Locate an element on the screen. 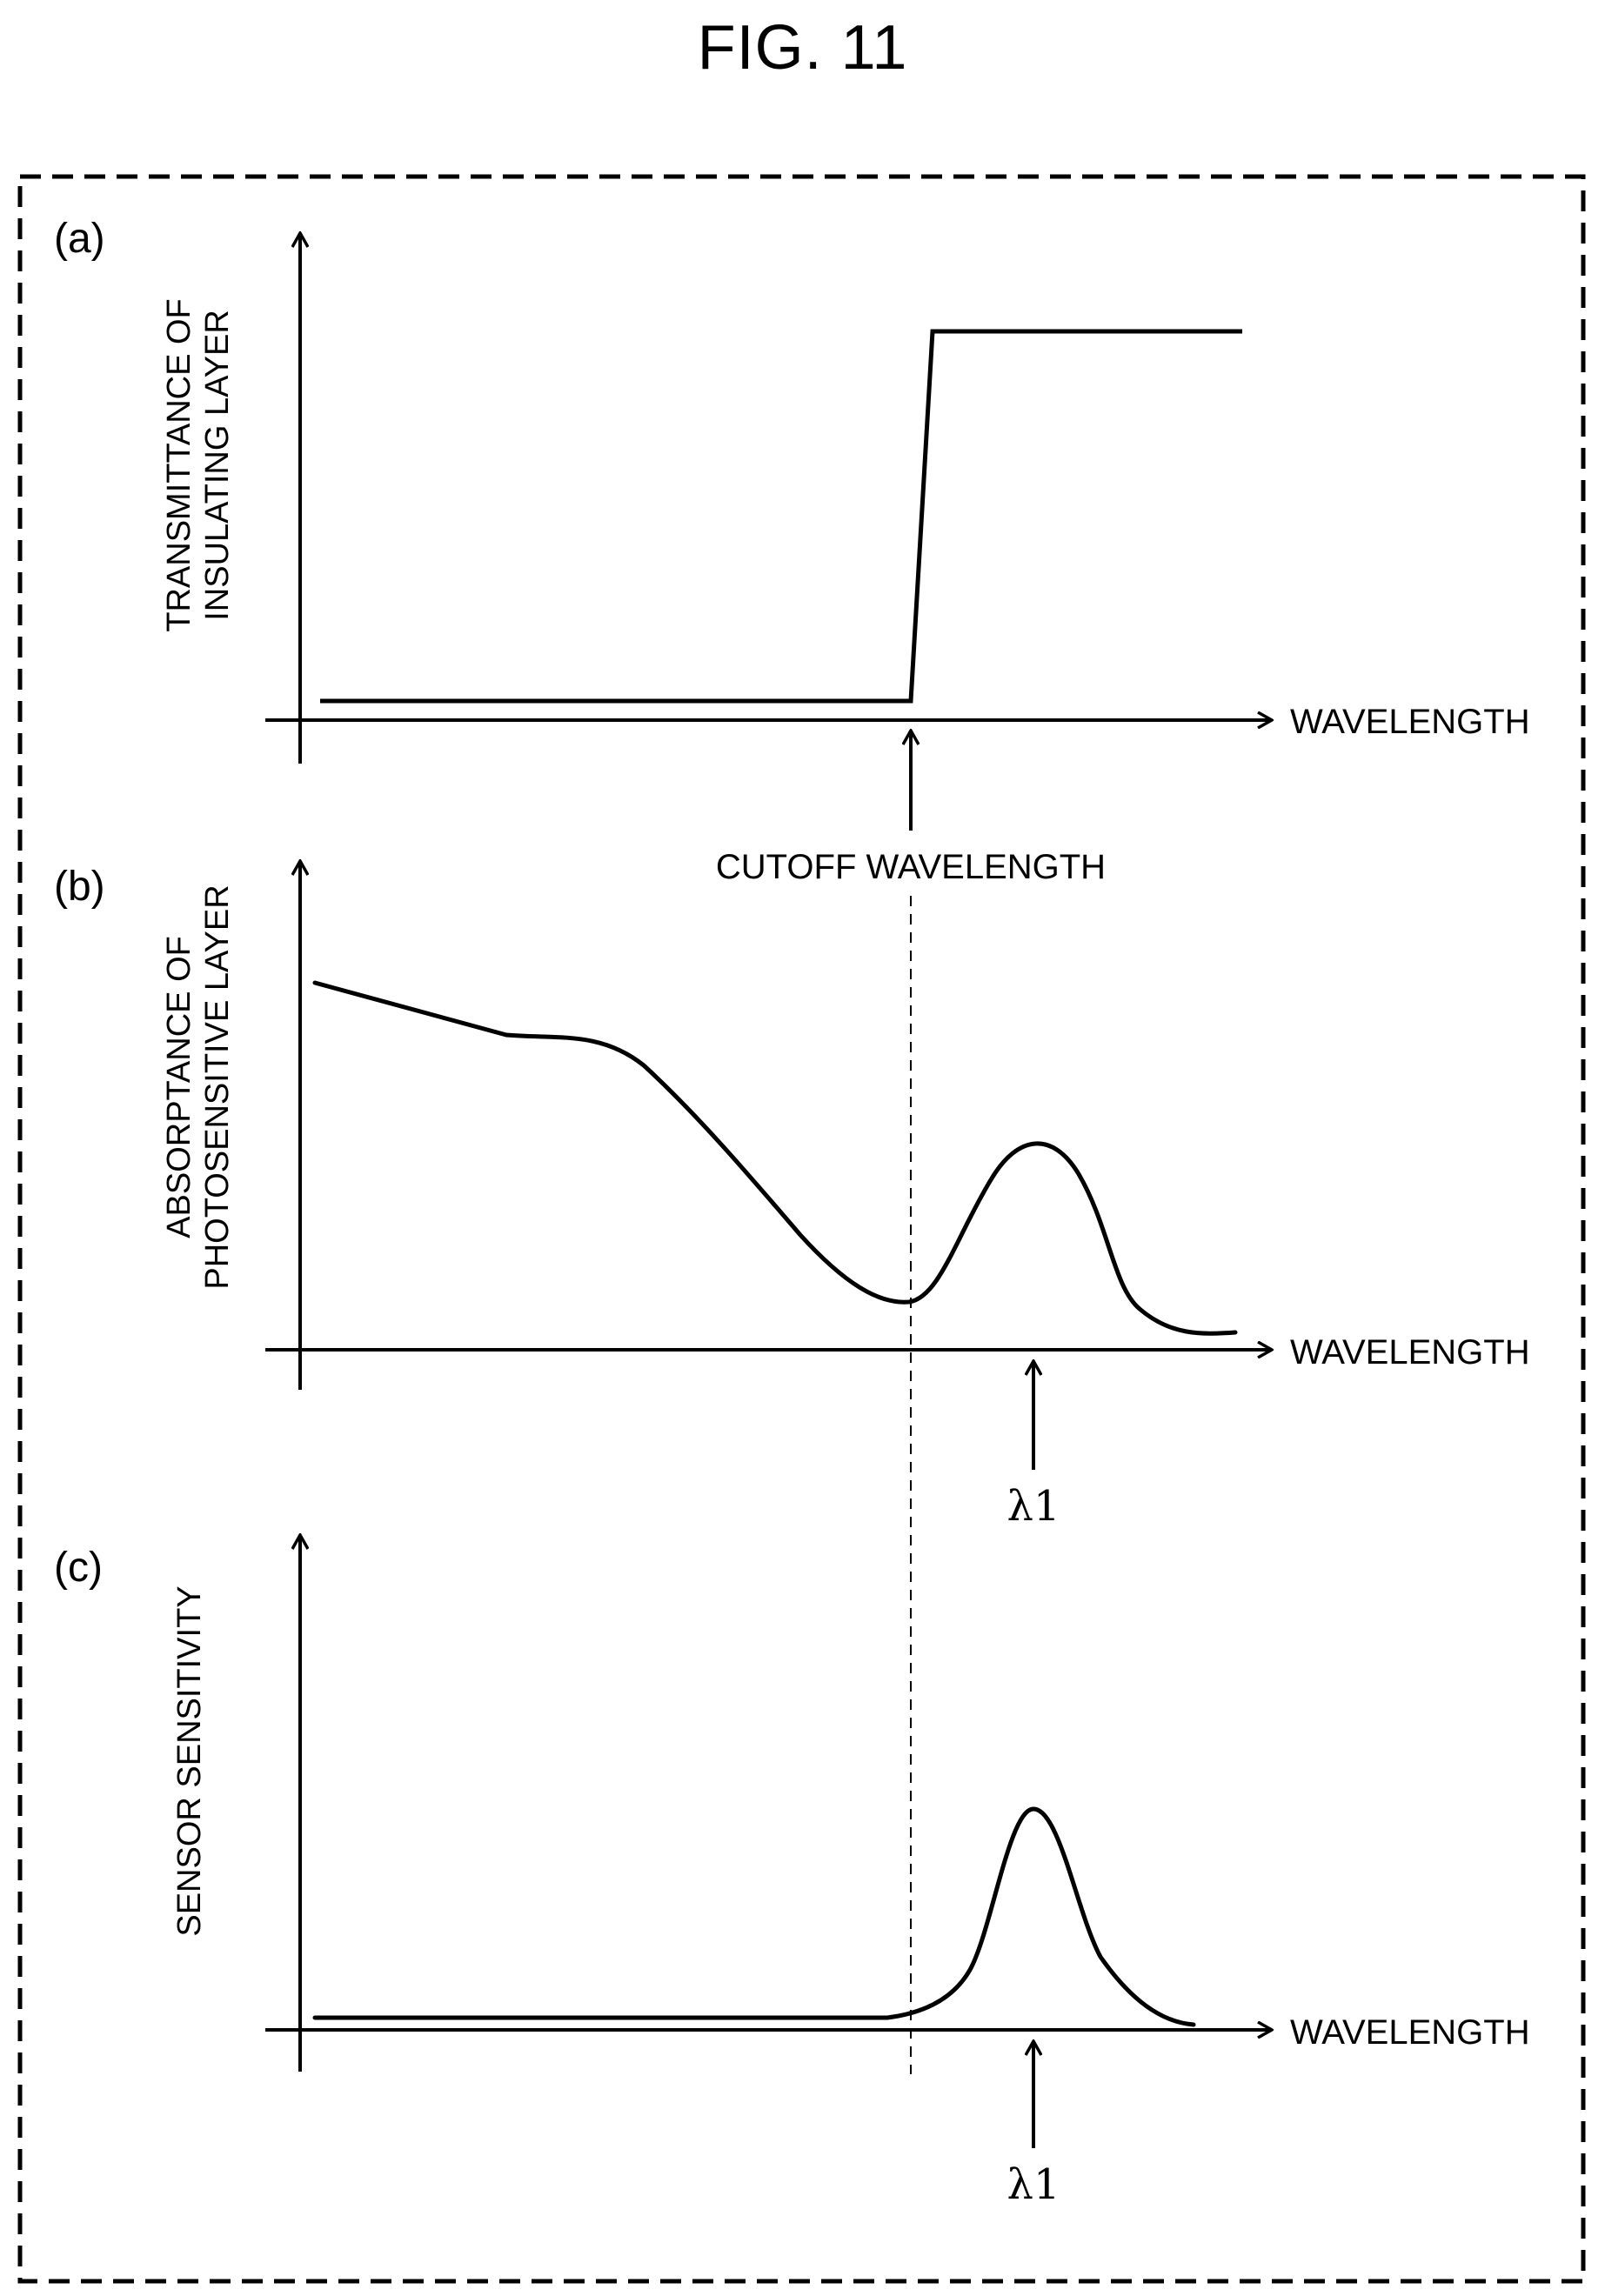  panel-c-y-label-text: SENSOR SENSITIVITY is located at coordinates (189, 1761).